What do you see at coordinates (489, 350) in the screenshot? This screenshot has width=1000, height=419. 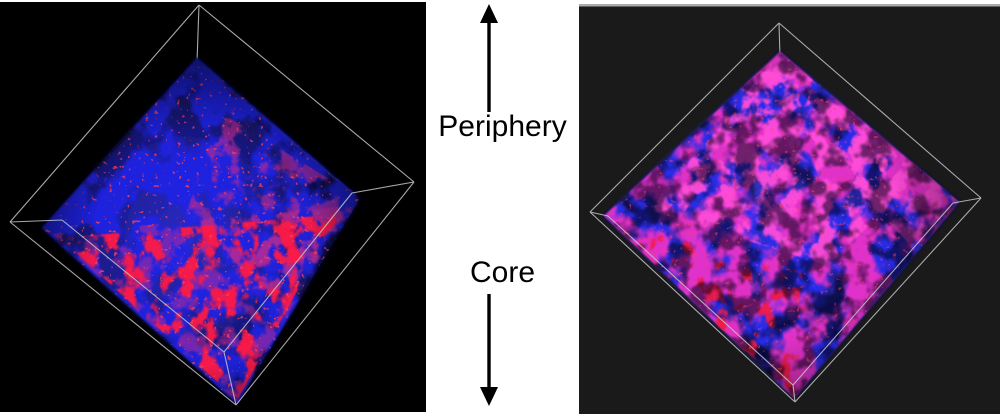 I see `down-arrow-icon` at bounding box center [489, 350].